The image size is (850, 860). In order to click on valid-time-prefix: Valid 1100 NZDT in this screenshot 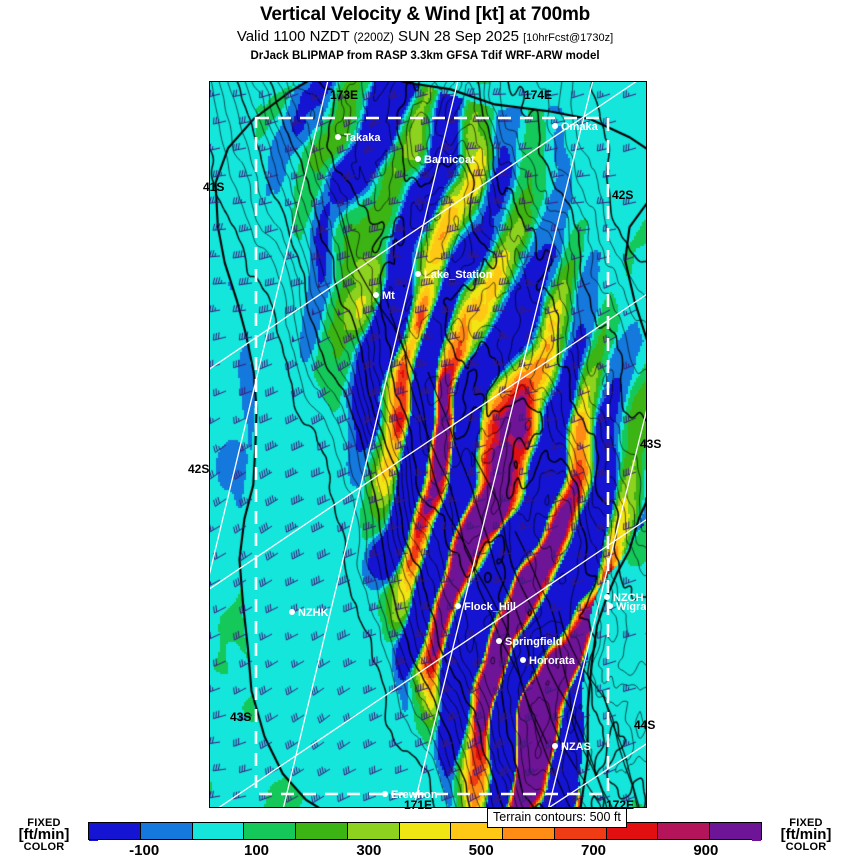, I will do `click(293, 36)`.